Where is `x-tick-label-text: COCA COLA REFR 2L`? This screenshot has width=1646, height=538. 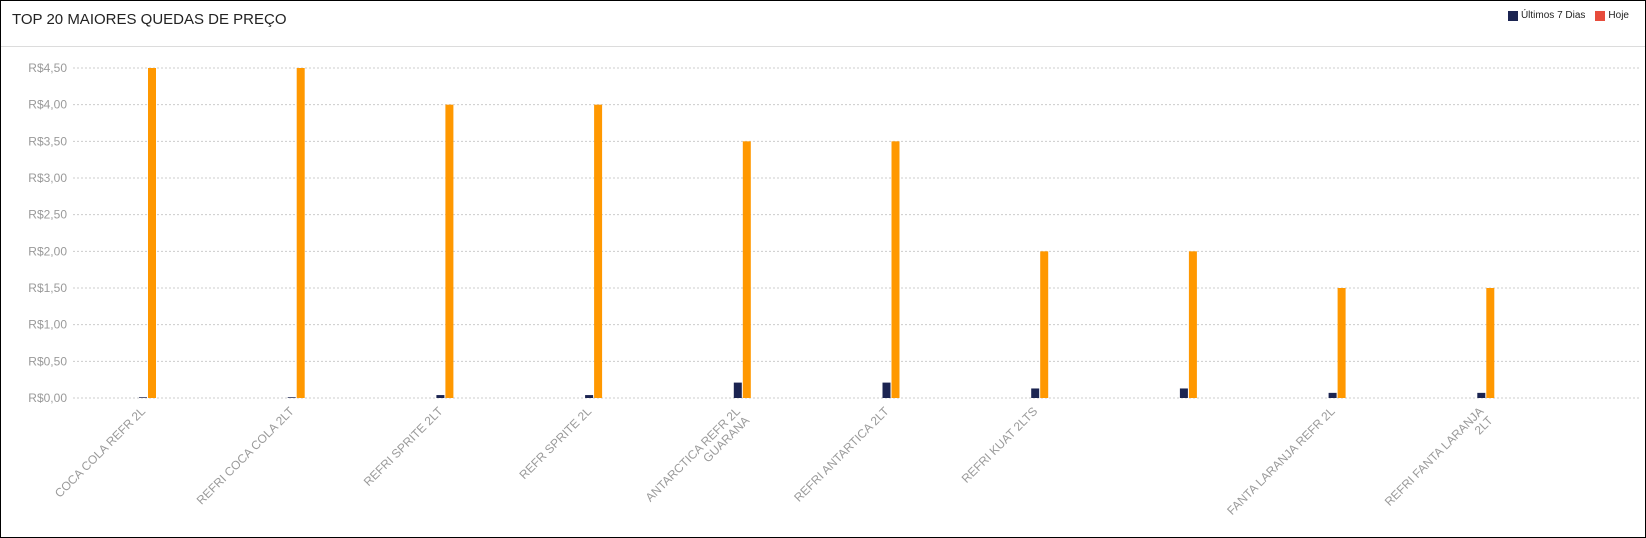 x-tick-label-text: COCA COLA REFR 2L is located at coordinates (100, 452).